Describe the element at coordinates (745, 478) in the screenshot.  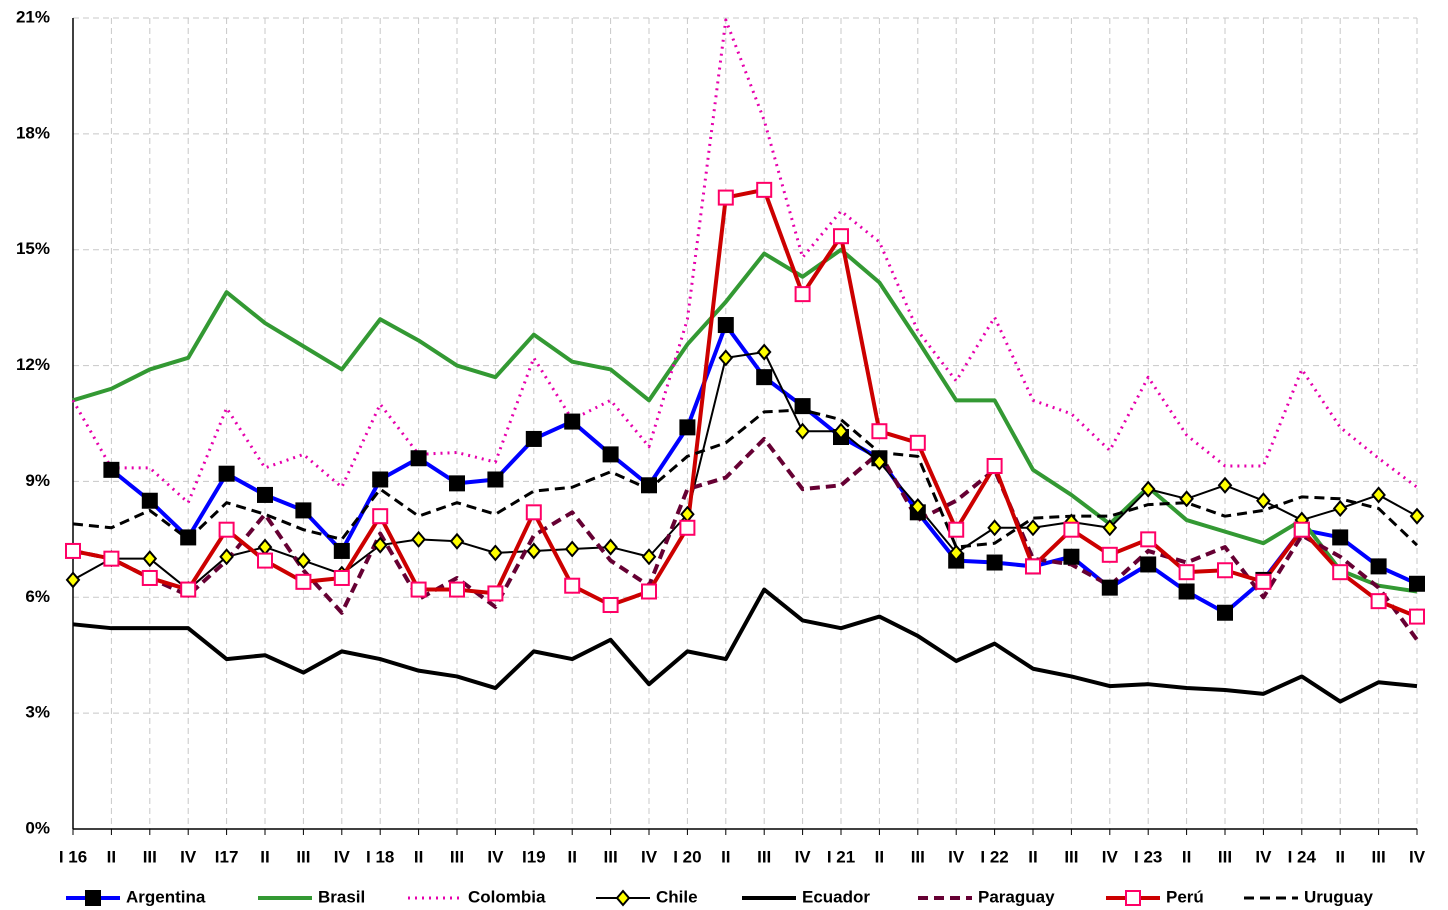
I see `series-line` at that location.